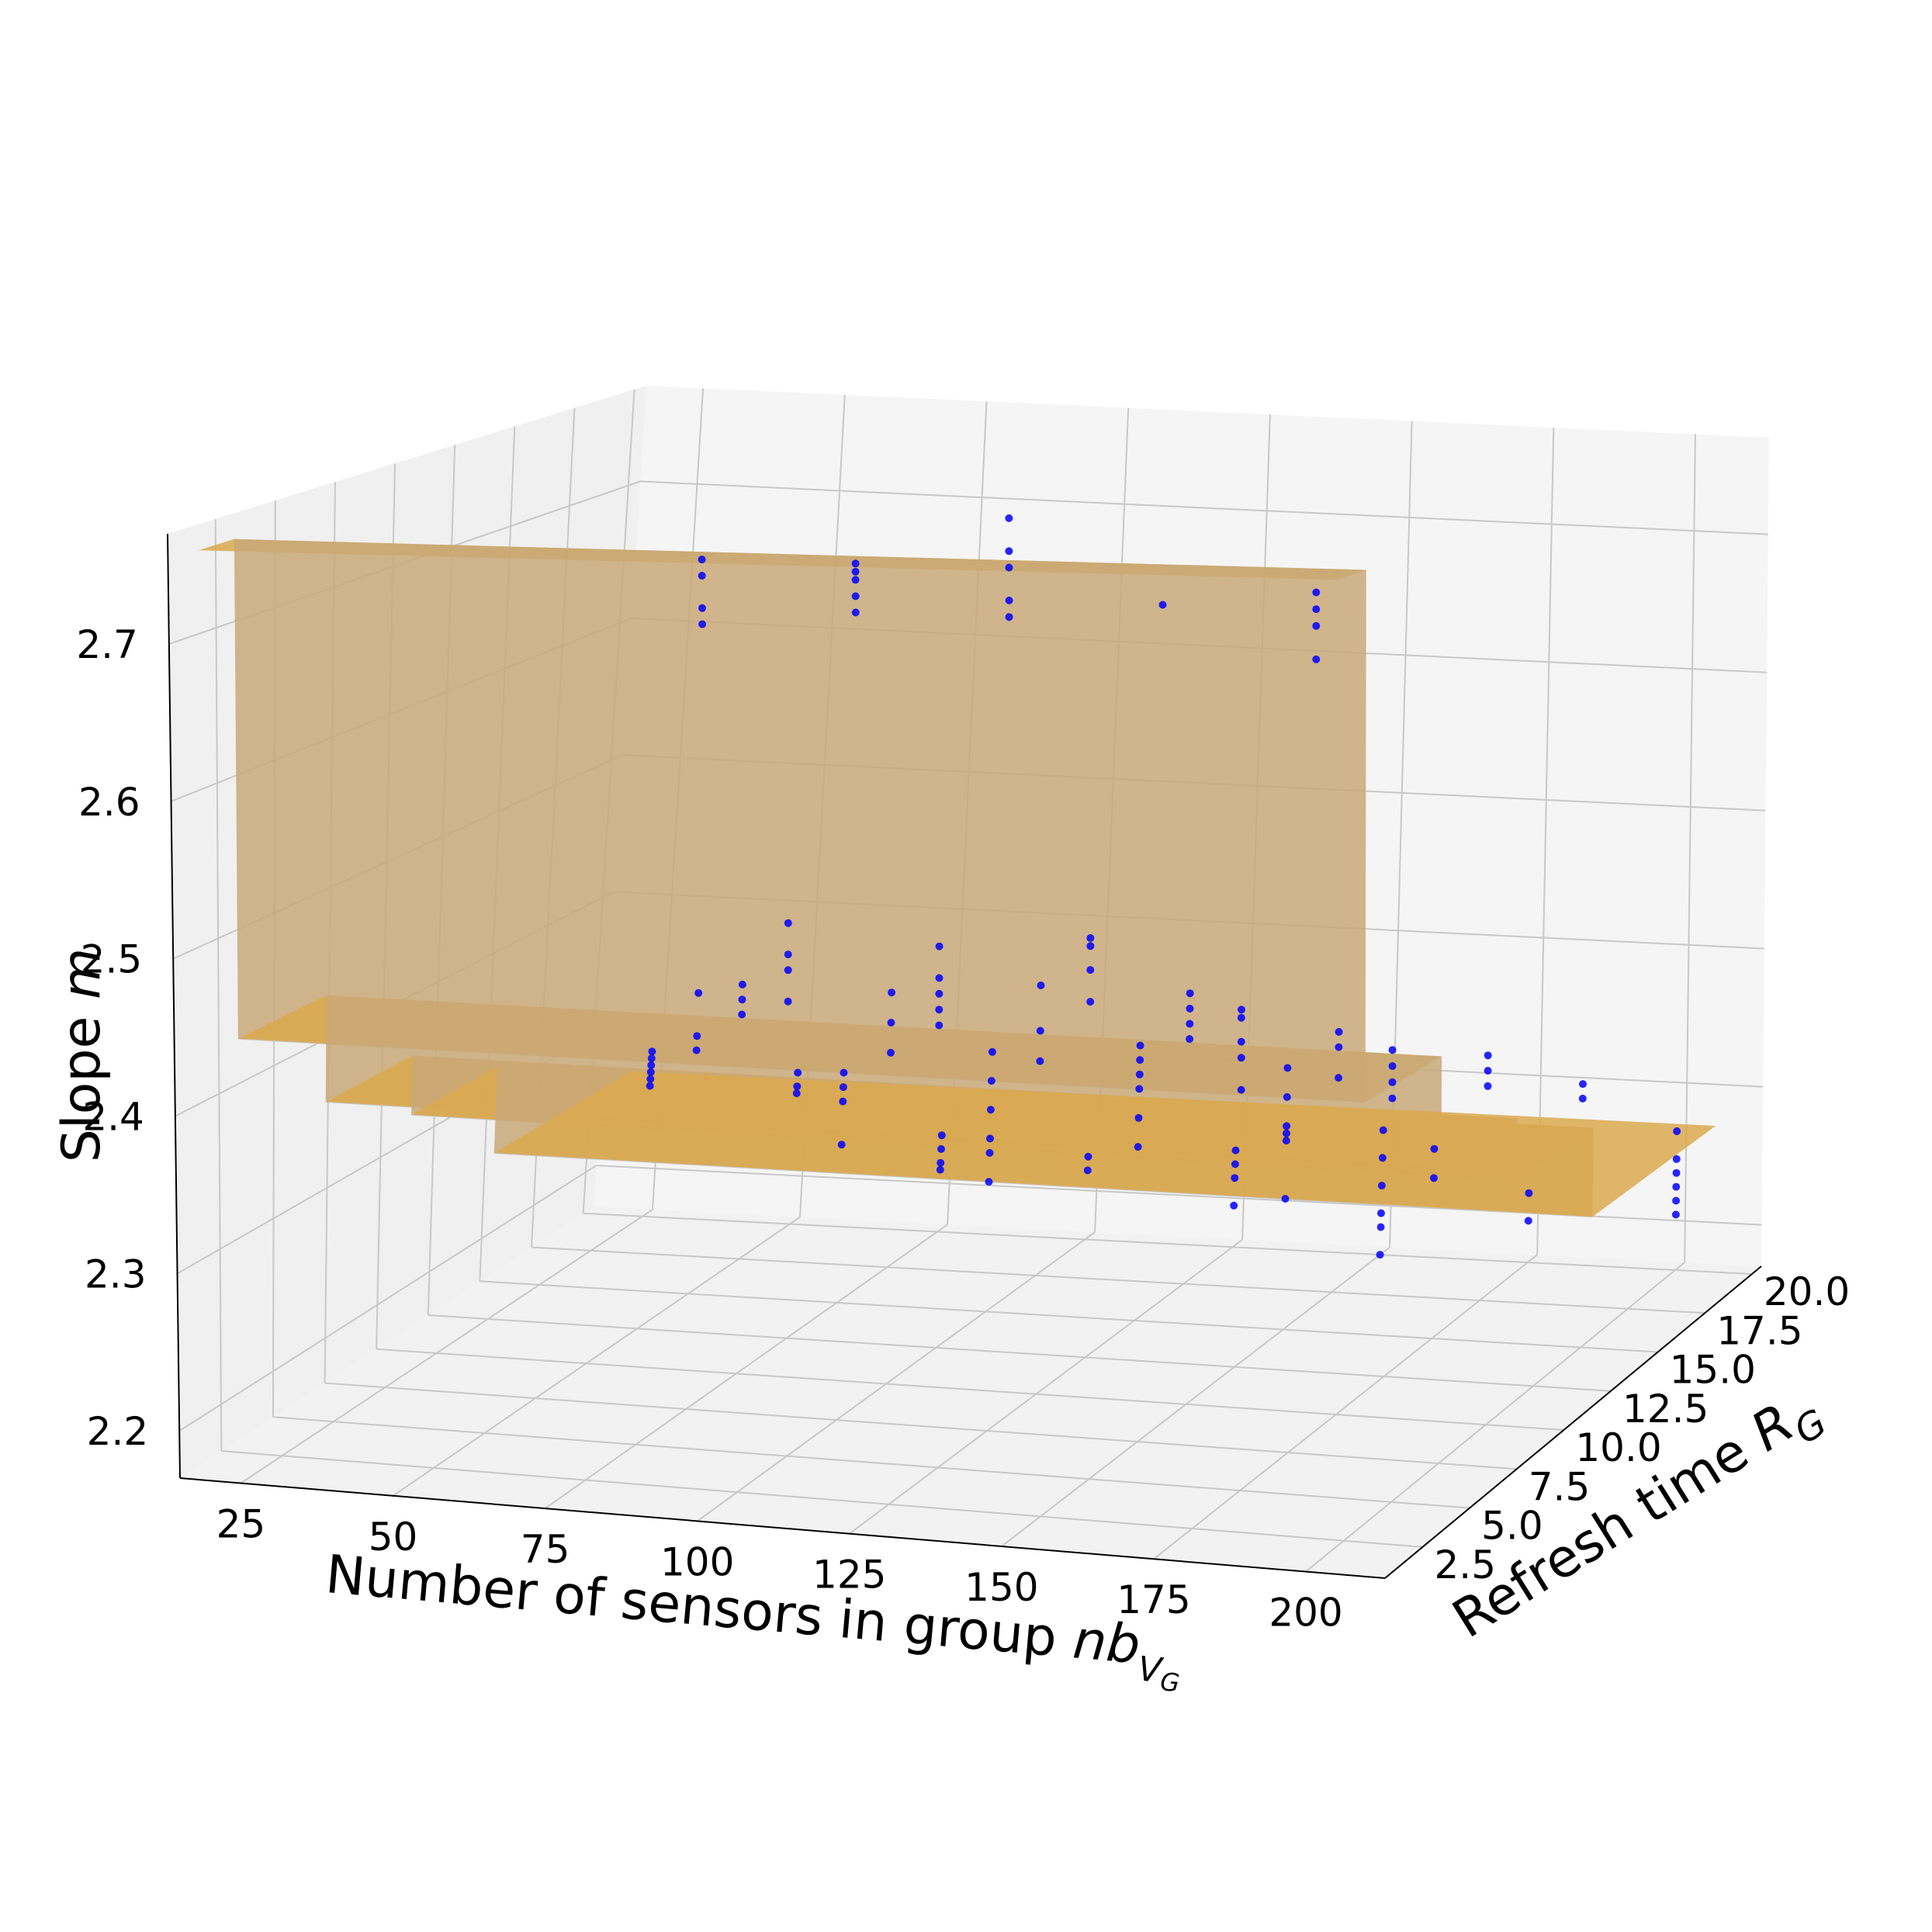 The width and height of the screenshot is (1932, 1932). What do you see at coordinates (1807, 1291) in the screenshot?
I see `y-tick-label: 20.0` at bounding box center [1807, 1291].